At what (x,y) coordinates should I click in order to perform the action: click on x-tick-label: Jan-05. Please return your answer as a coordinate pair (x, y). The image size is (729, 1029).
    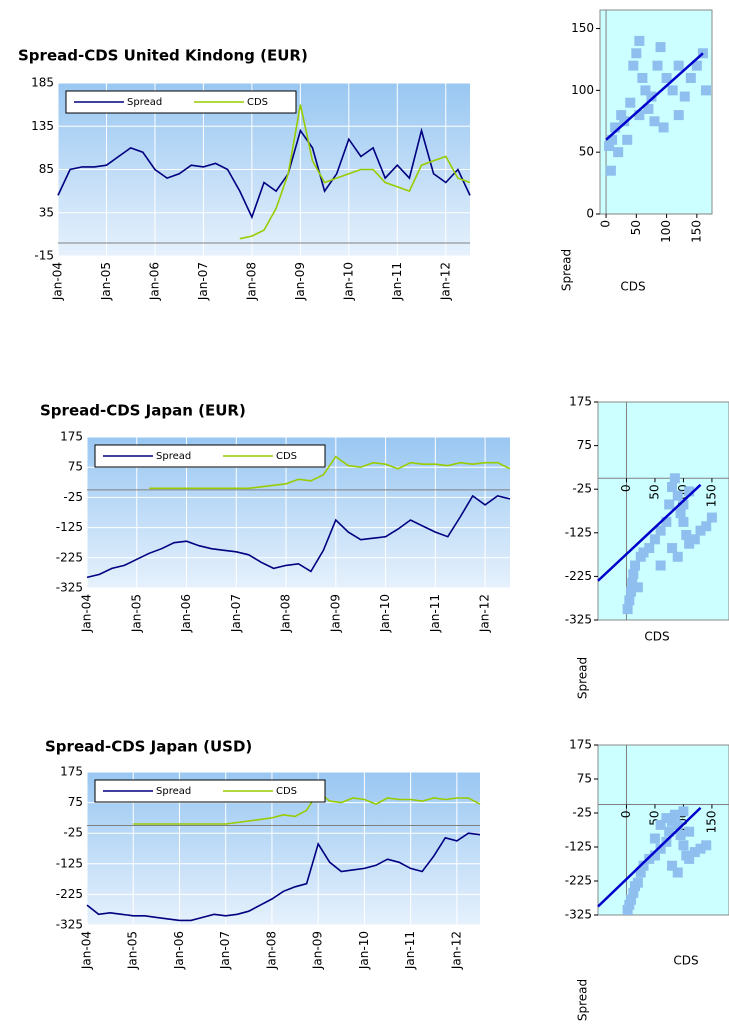
    Looking at the image, I should click on (106, 281).